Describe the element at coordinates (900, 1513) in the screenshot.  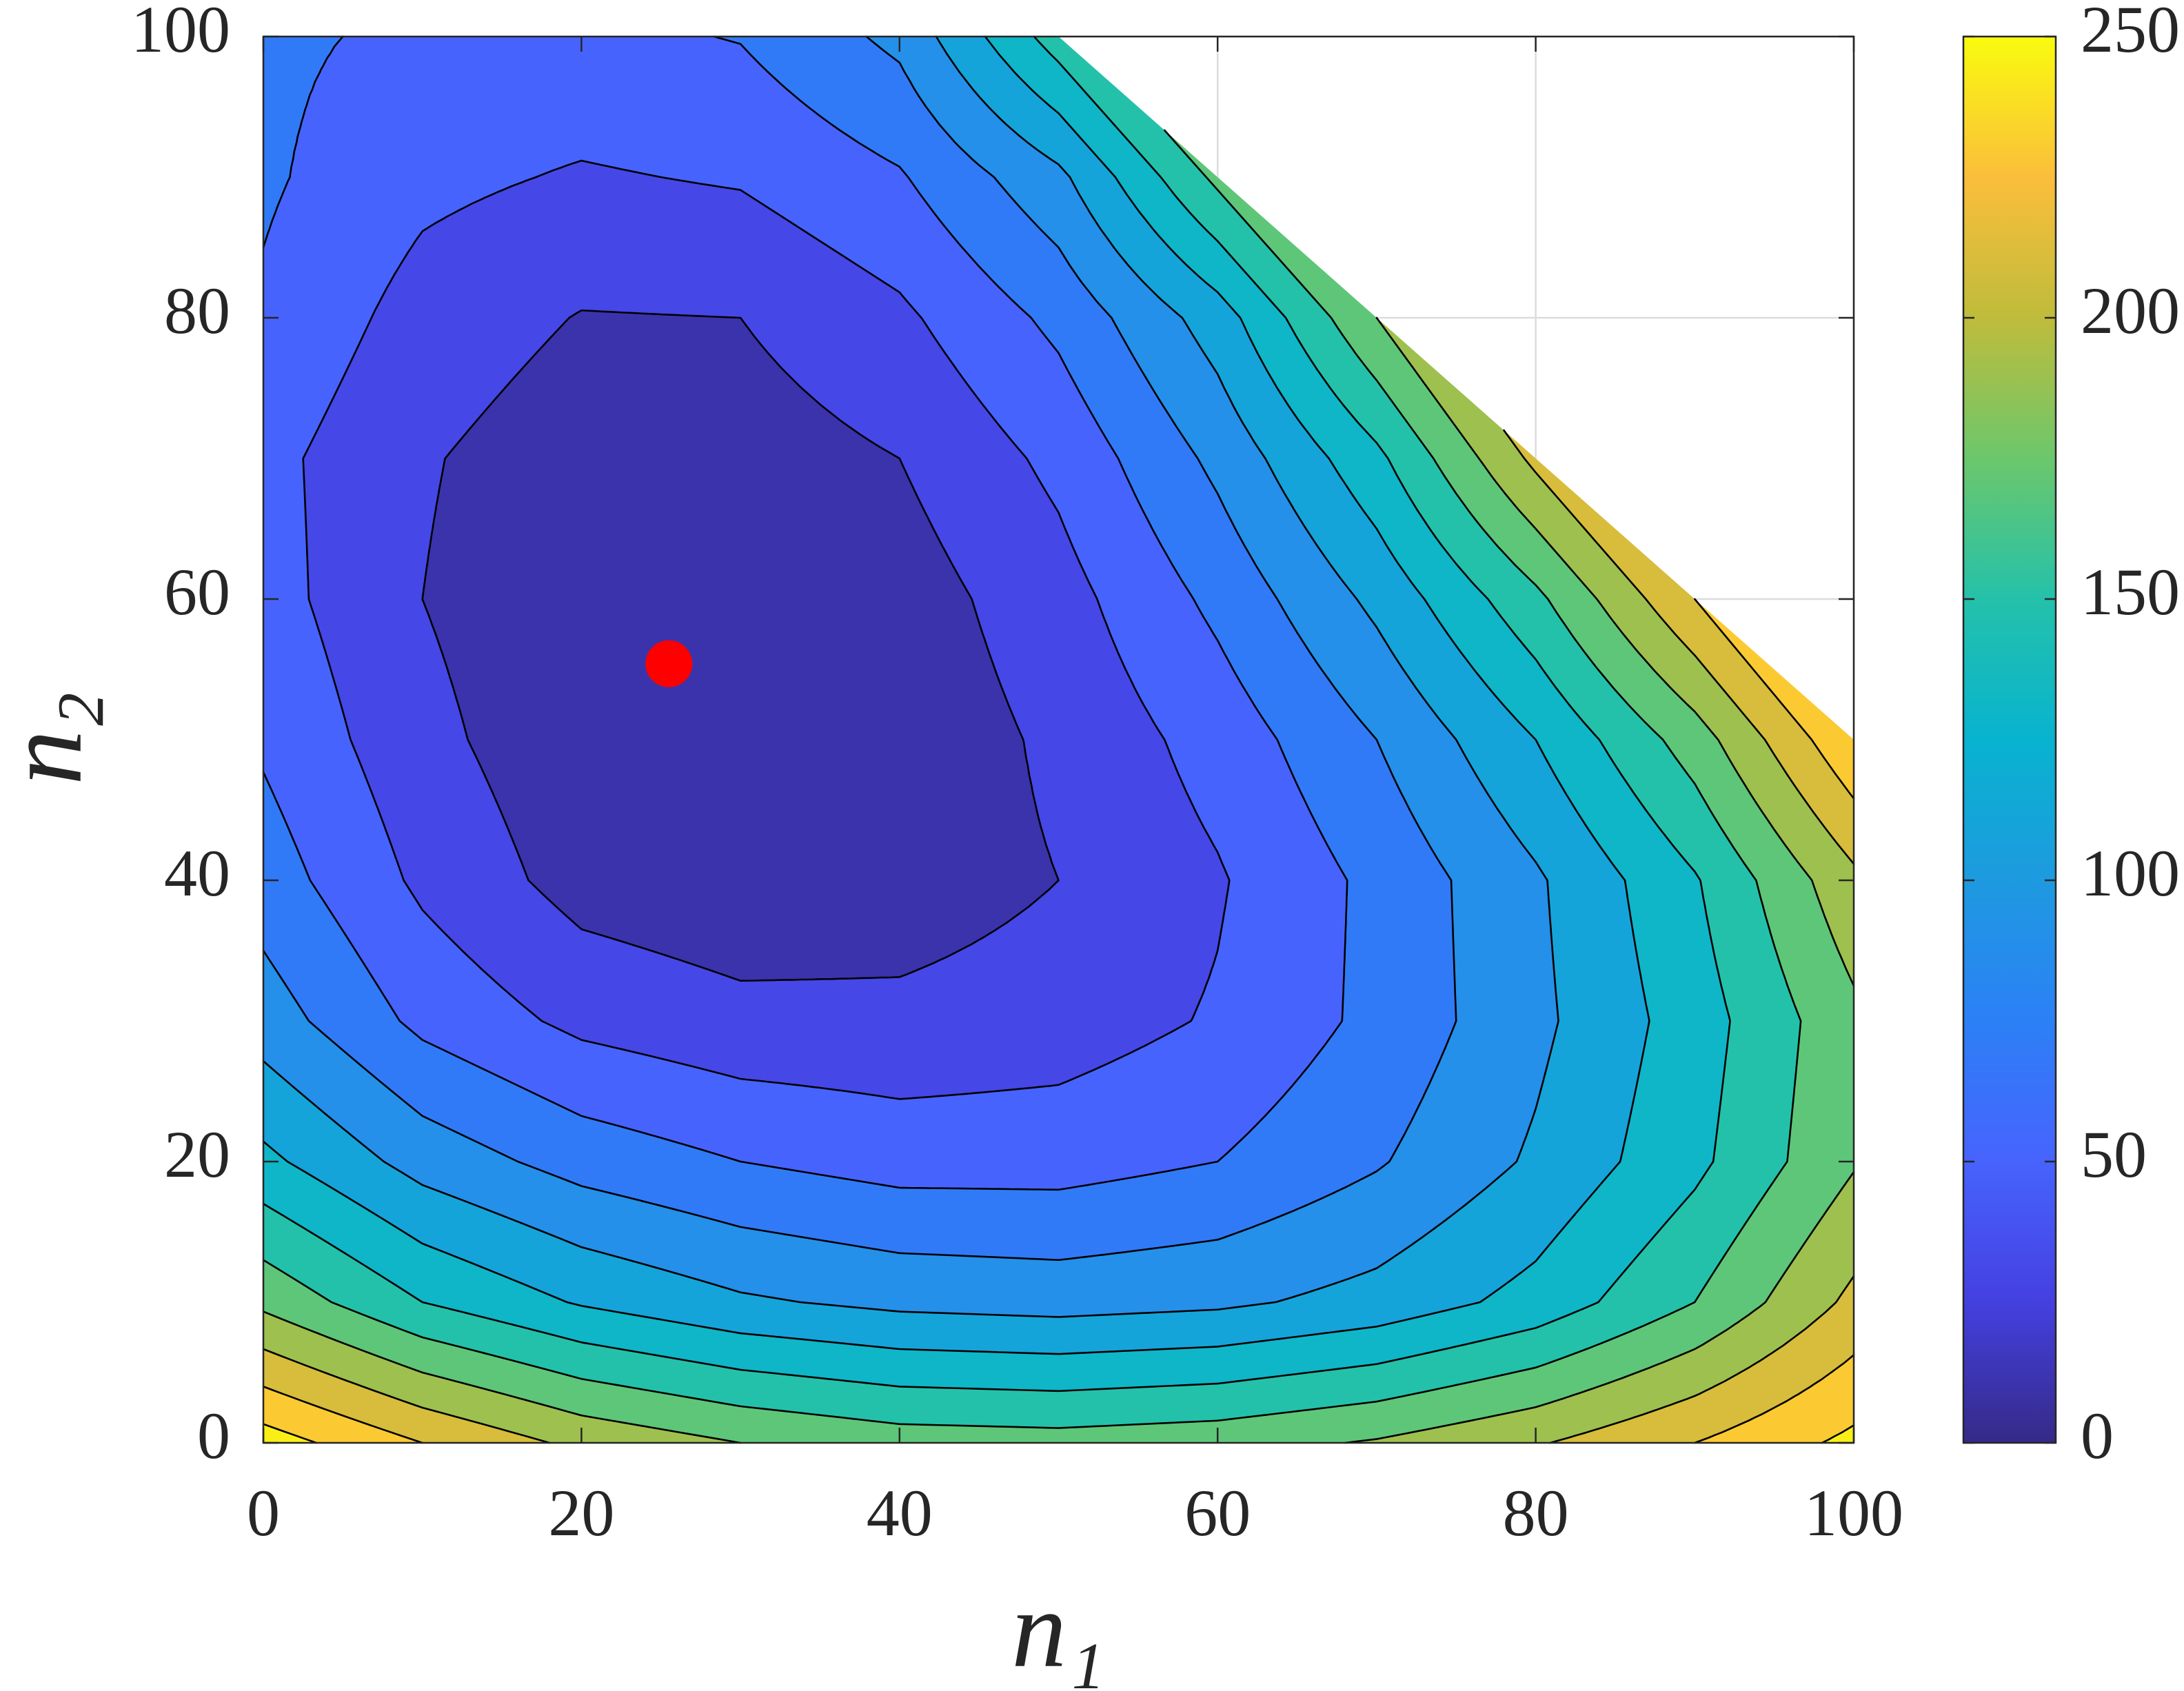
I see `x-tick-label: 40` at that location.